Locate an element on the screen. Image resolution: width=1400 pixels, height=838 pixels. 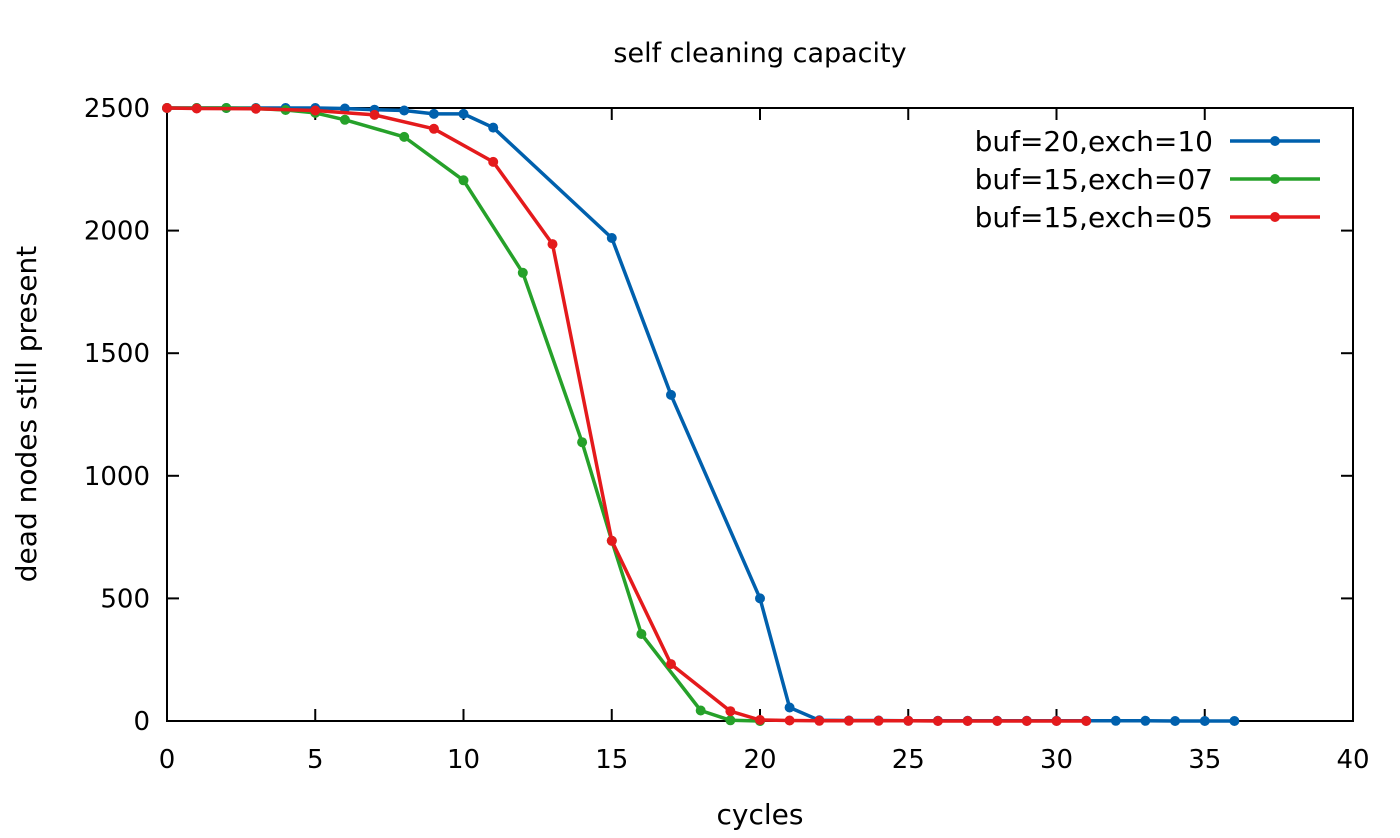
legend-entry: buf=20,exch=10 is located at coordinates (1147, 141).